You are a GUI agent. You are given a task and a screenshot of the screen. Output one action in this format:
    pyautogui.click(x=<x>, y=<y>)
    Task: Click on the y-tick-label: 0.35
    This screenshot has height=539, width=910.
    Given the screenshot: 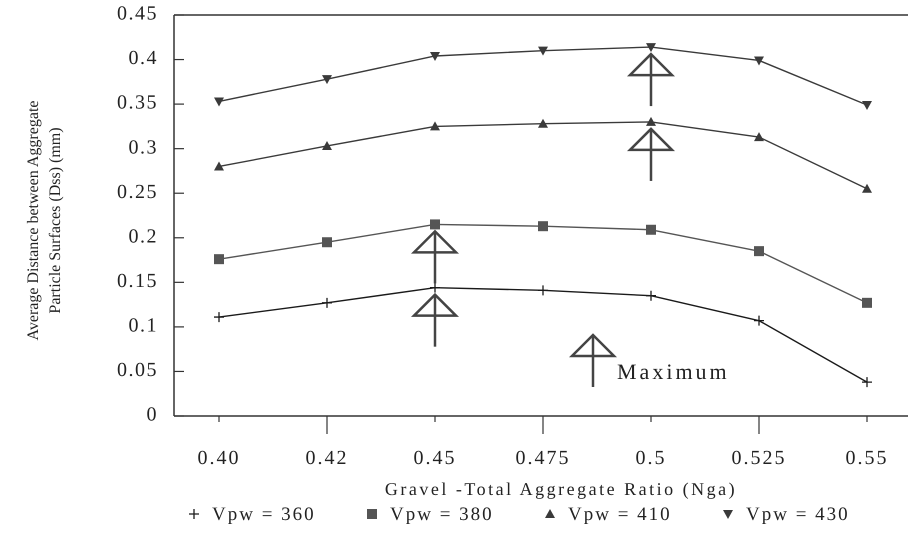 What is the action you would take?
    pyautogui.click(x=137, y=103)
    